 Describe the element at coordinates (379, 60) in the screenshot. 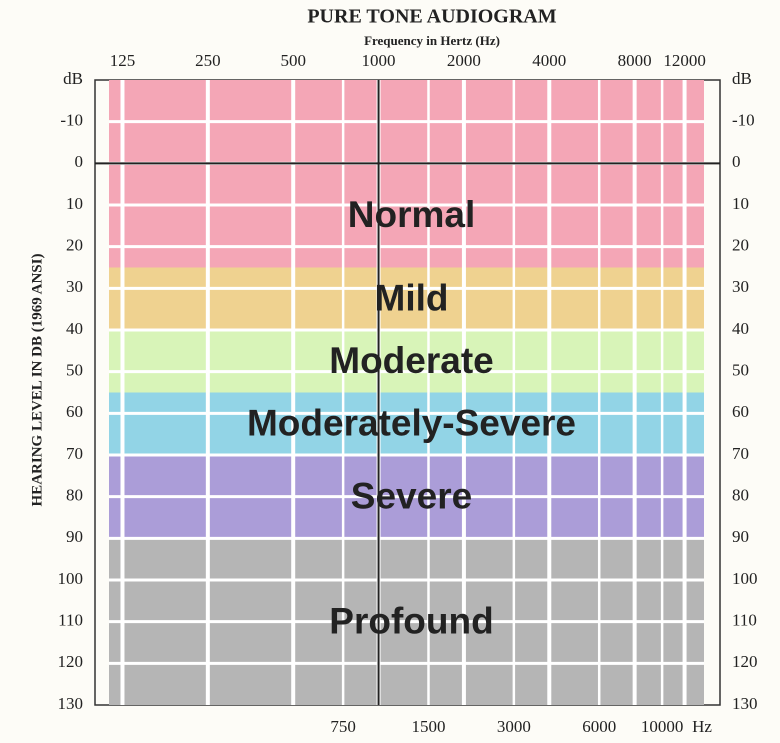

I see `x-tick-label: 1000` at that location.